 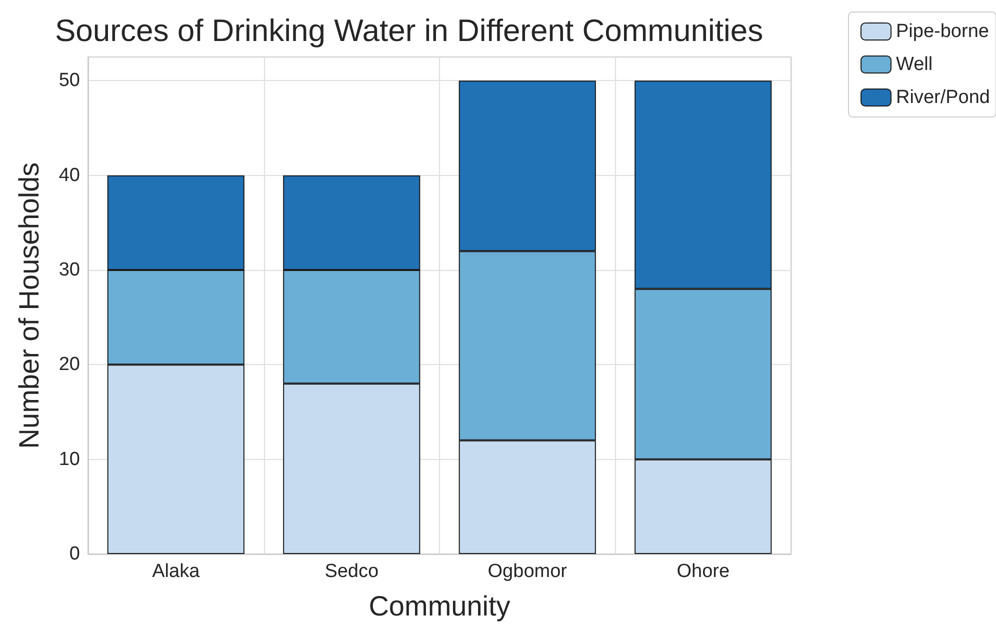 What do you see at coordinates (703, 571) in the screenshot?
I see `x-tick-label: Ohore` at bounding box center [703, 571].